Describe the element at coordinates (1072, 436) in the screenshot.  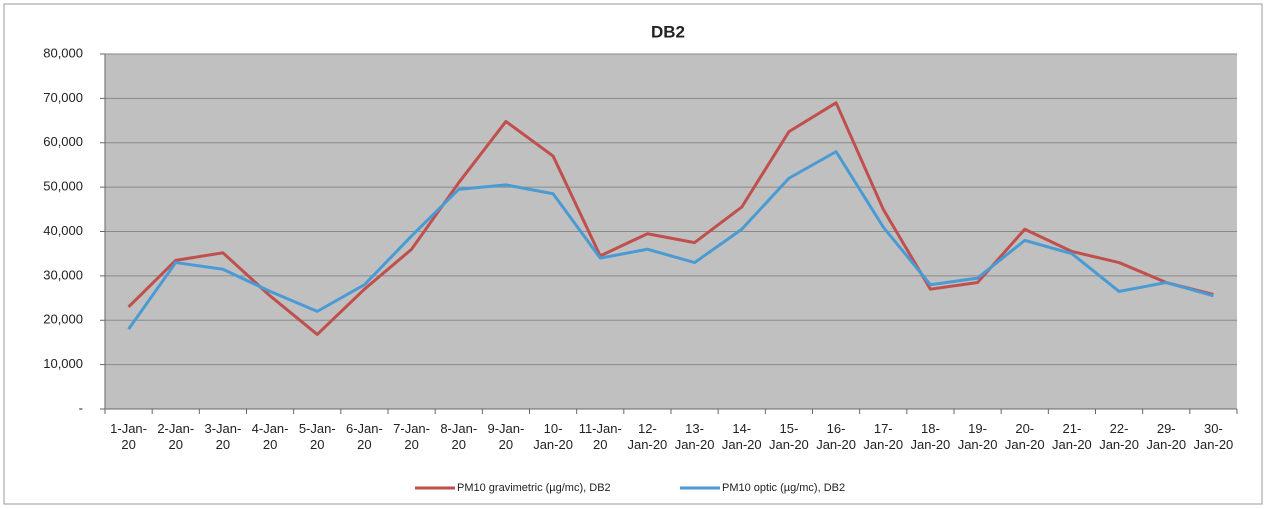
I see `x-tick-label: 21-Jan-20` at that location.